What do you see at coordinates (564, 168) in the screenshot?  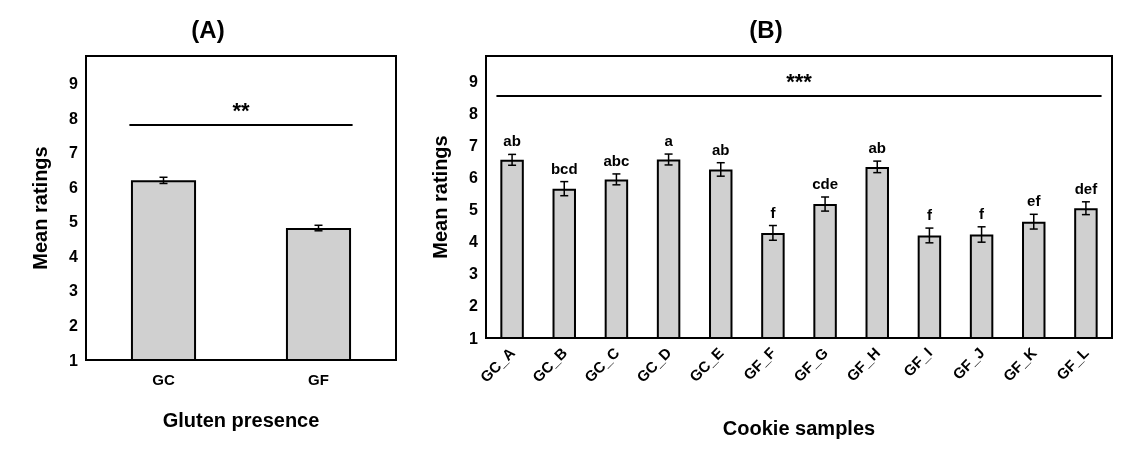 I see `data-label: bcd` at bounding box center [564, 168].